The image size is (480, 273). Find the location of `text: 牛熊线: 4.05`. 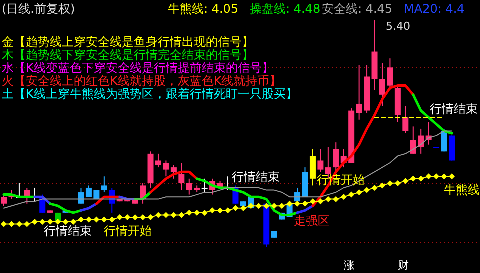

text: 牛熊线: 4.05 is located at coordinates (203, 9).